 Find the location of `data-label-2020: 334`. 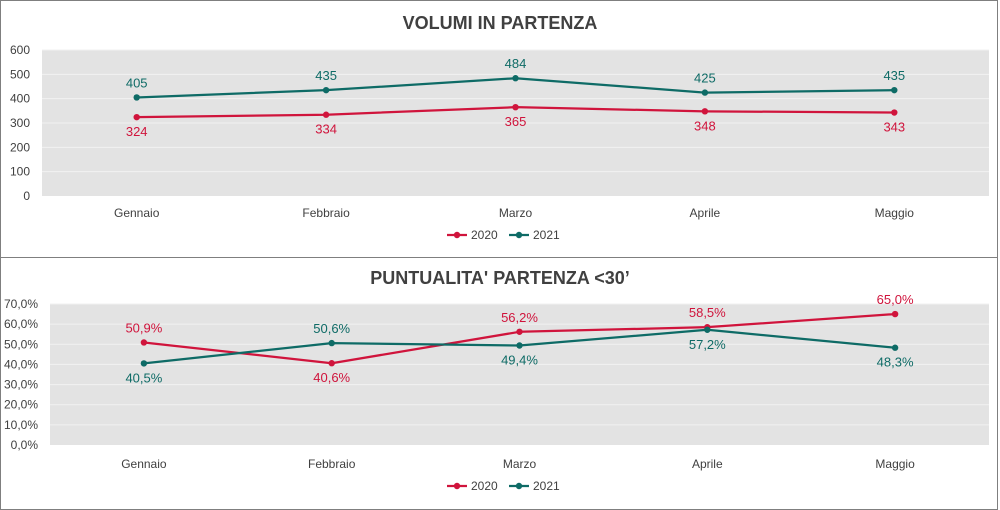

data-label-2020: 334 is located at coordinates (326, 129).